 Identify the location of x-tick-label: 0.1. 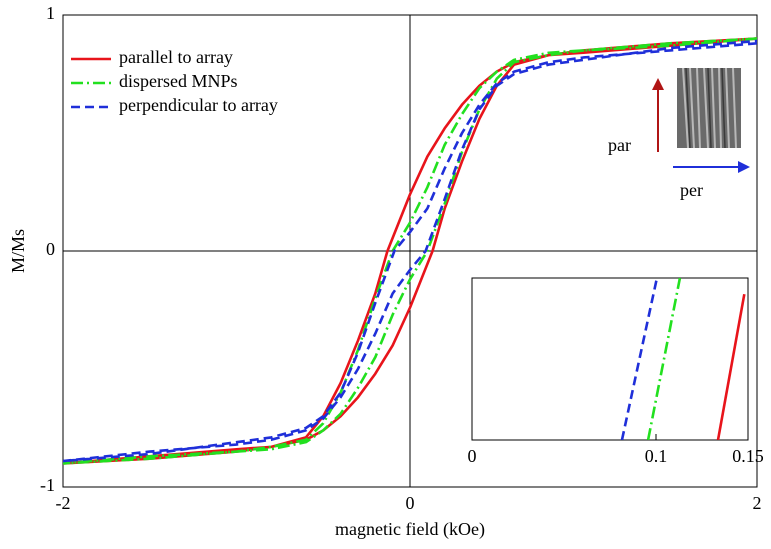
(656, 456).